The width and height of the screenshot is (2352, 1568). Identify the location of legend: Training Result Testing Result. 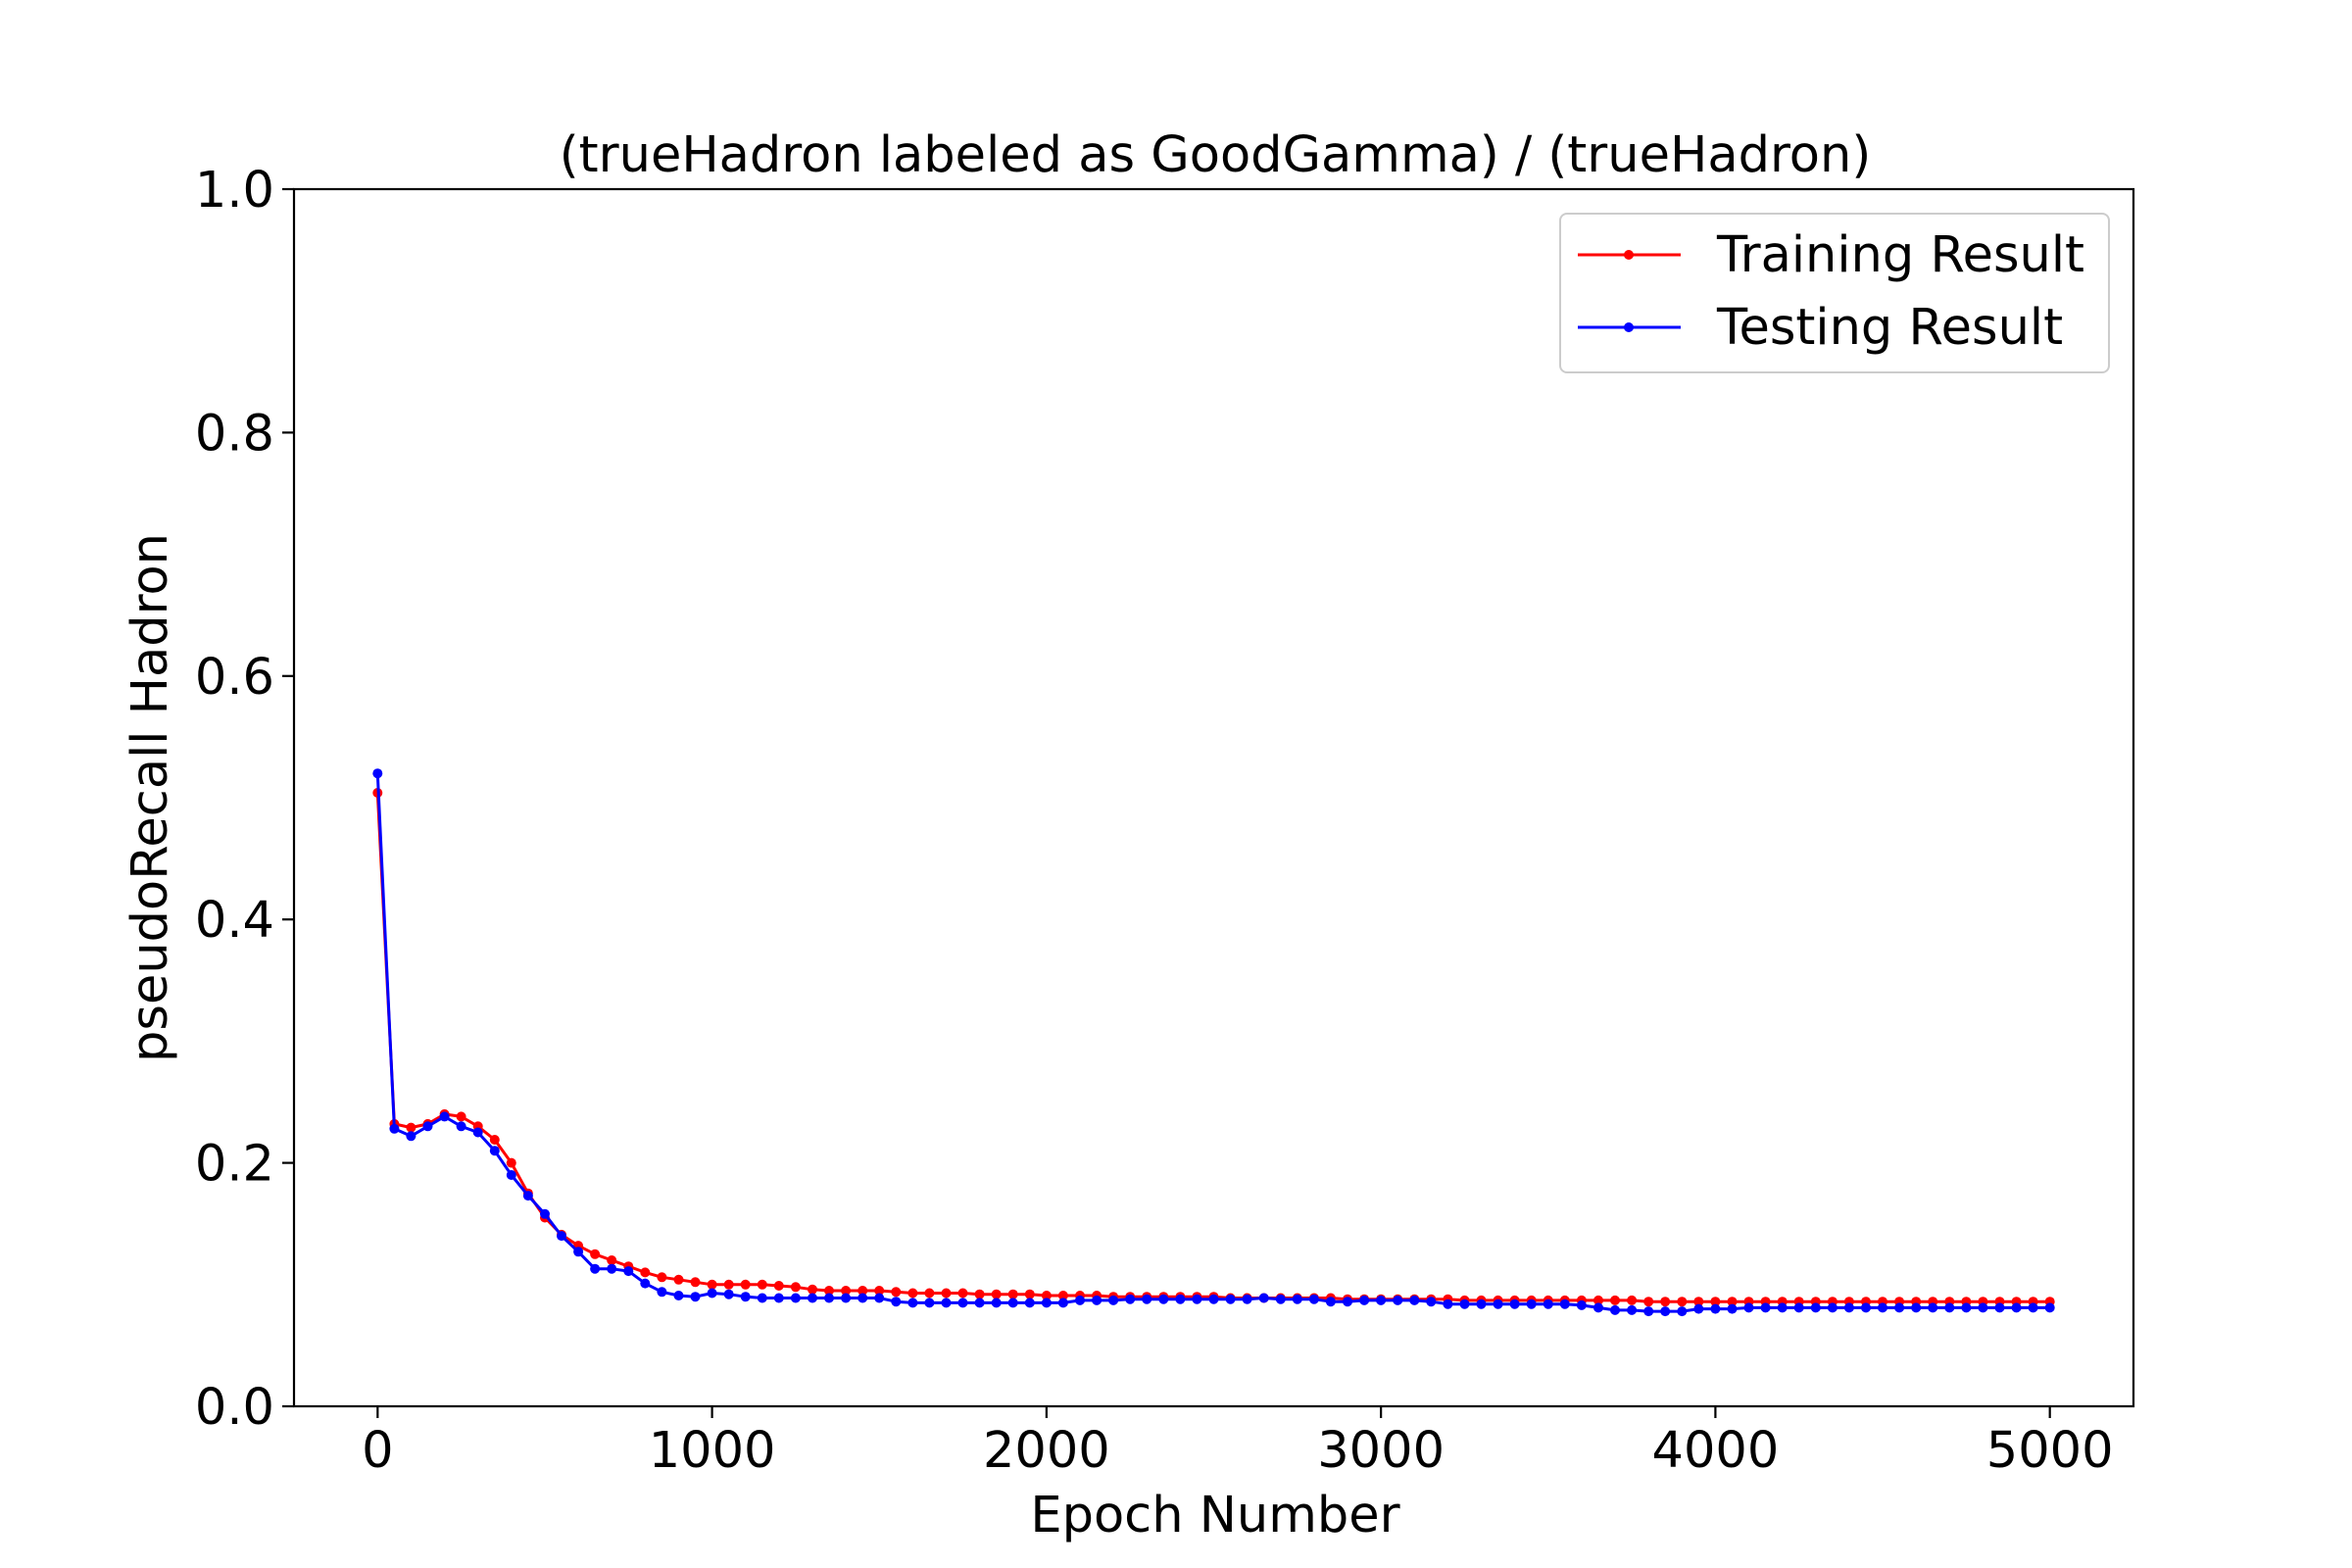
(1834, 293).